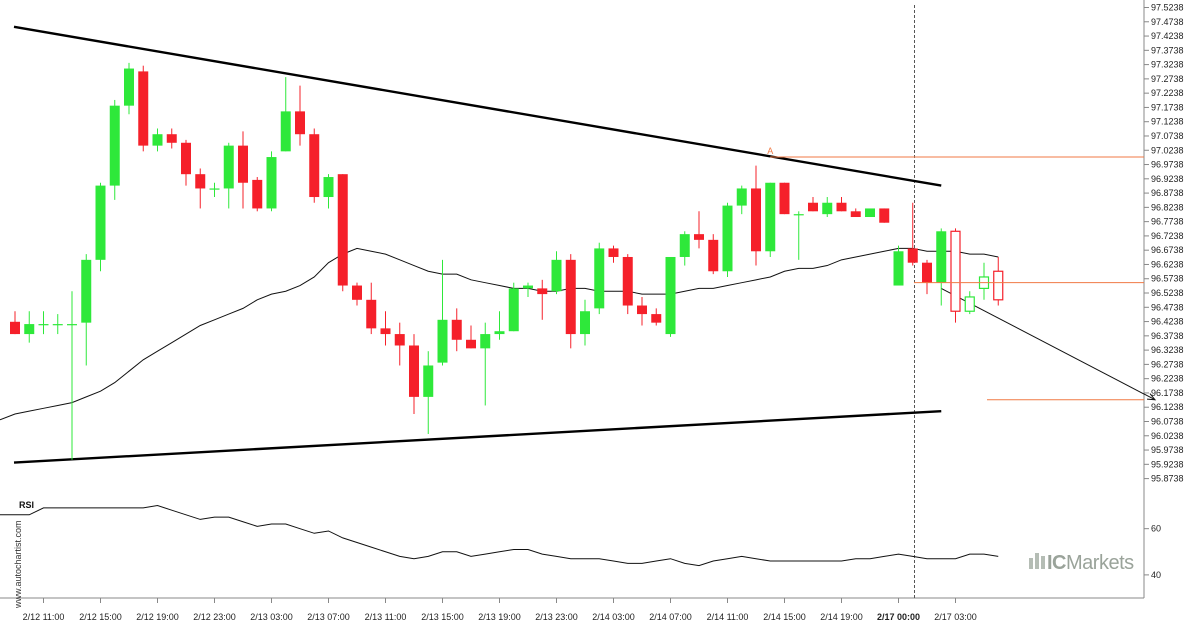  What do you see at coordinates (1167, 393) in the screenshot?
I see `price-tick-label: 96.1738` at bounding box center [1167, 393].